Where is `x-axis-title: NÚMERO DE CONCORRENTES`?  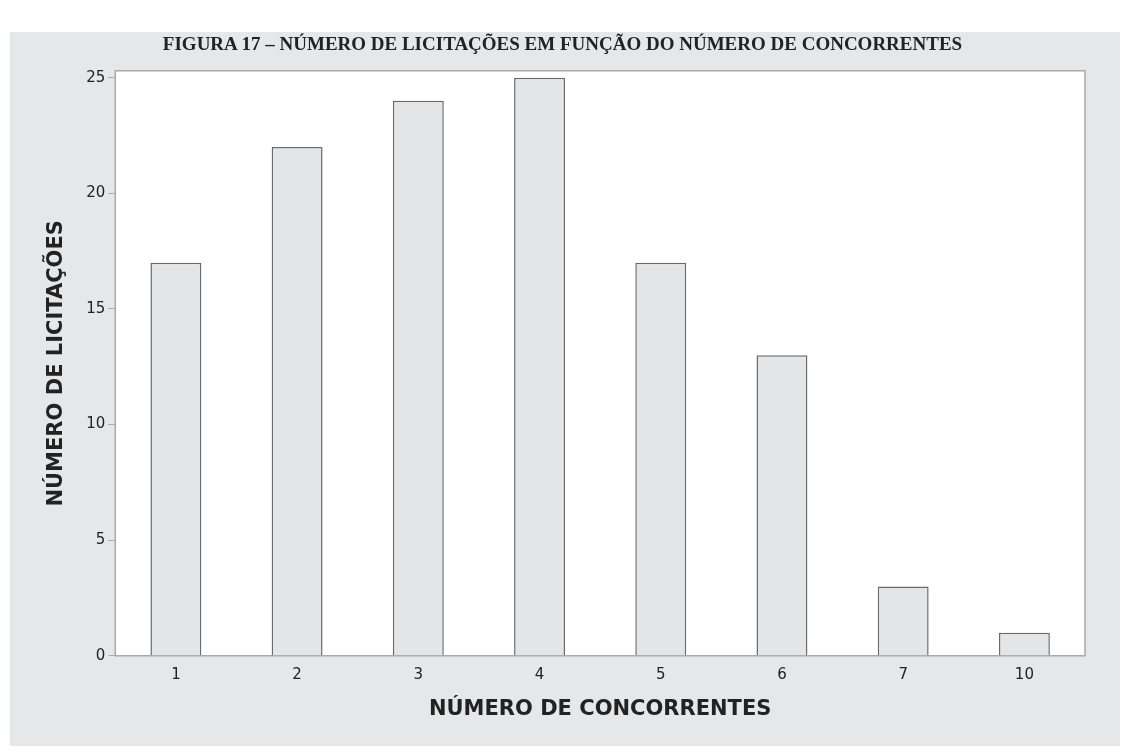 x-axis-title: NÚMERO DE CONCORRENTES is located at coordinates (600, 707).